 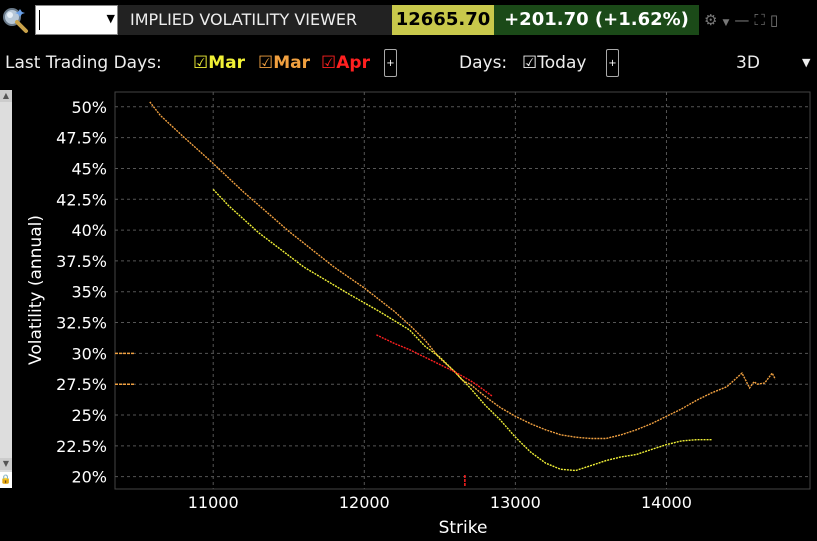 I want to click on x-tick-label: 14000, so click(x=666, y=502).